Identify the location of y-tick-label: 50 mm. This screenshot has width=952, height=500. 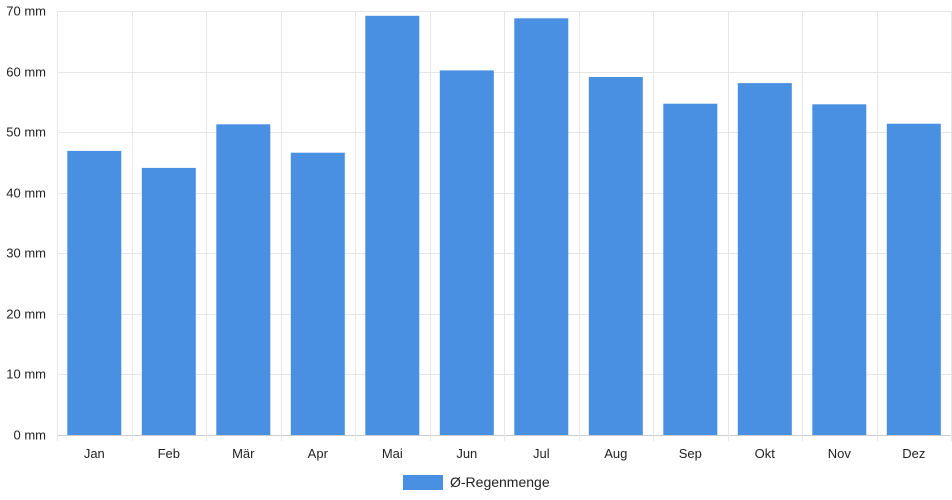
(26, 132).